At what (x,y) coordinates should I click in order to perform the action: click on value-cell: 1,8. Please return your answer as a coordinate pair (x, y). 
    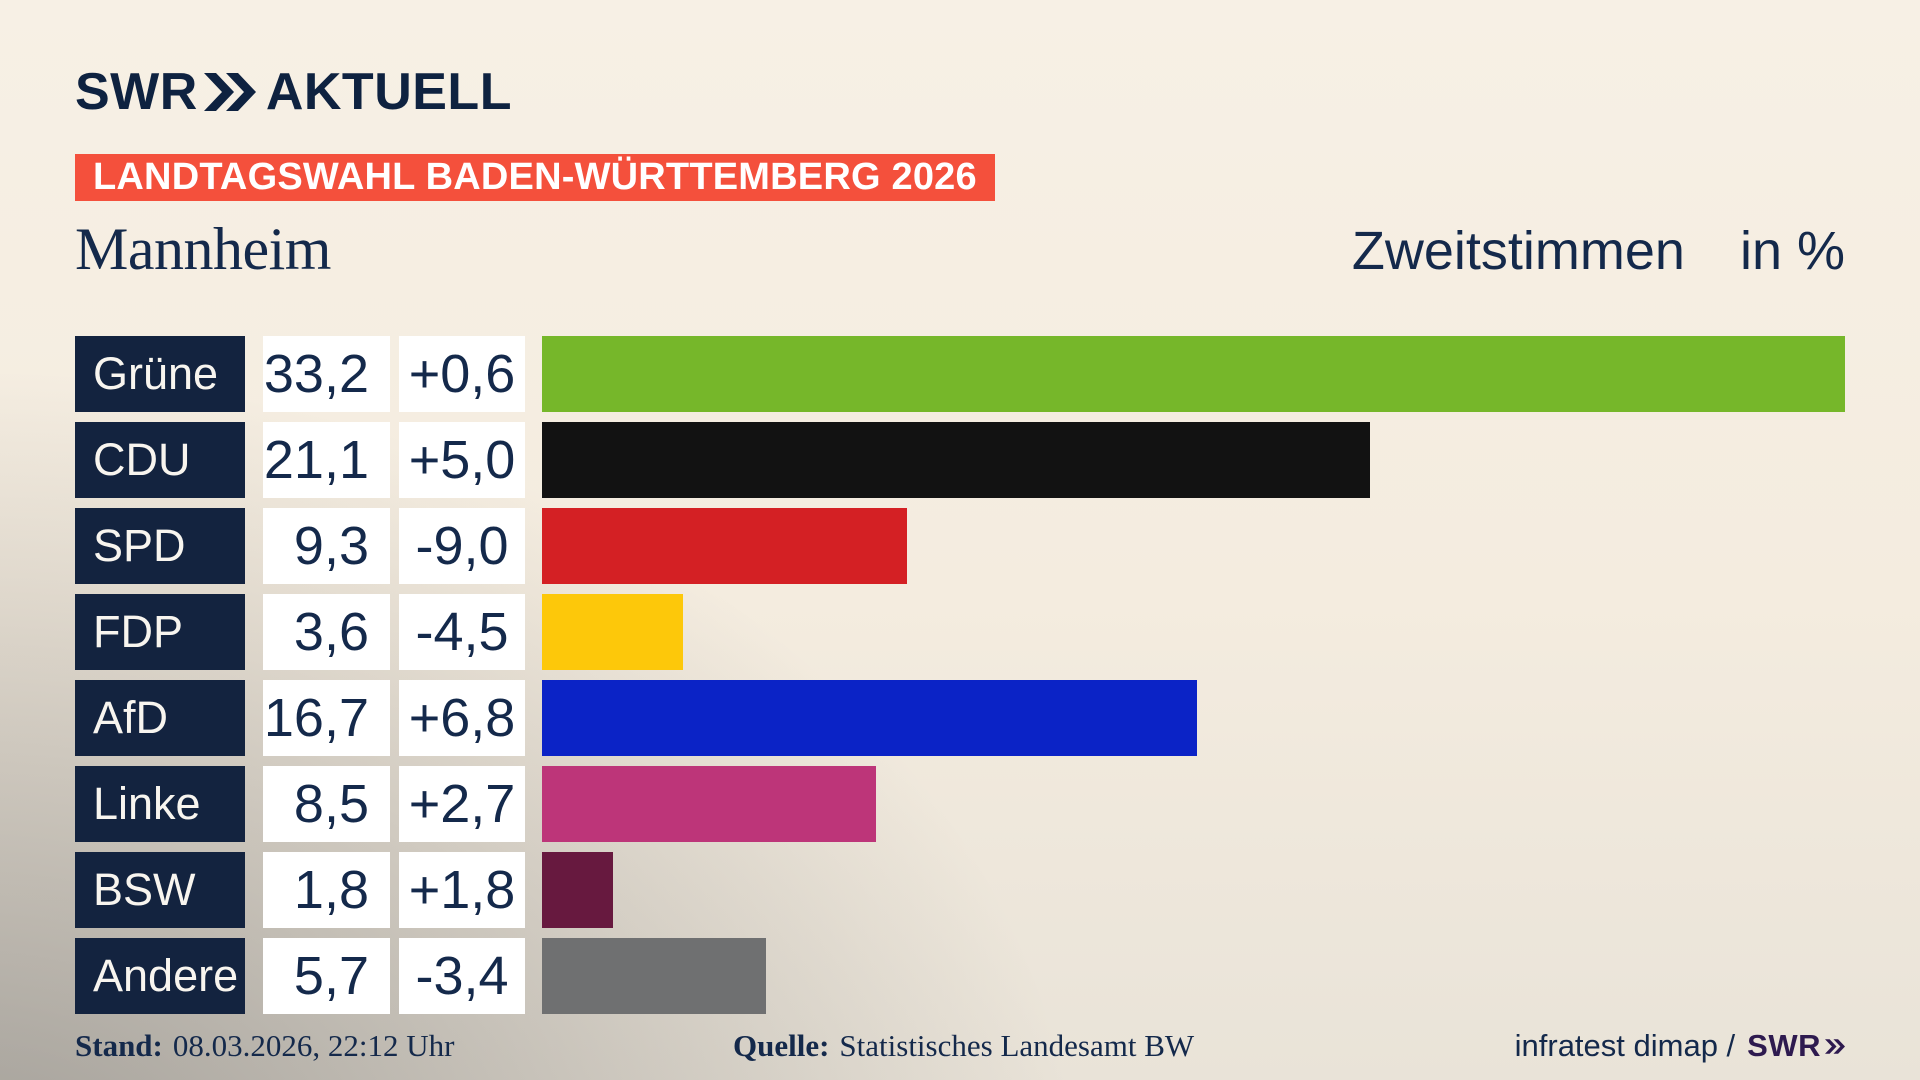
    Looking at the image, I should click on (326, 890).